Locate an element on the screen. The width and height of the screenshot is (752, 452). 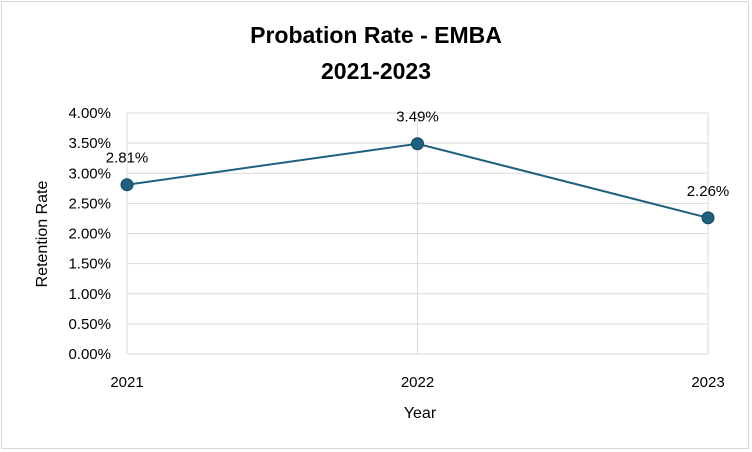
x-tick-label: 2023 is located at coordinates (707, 382).